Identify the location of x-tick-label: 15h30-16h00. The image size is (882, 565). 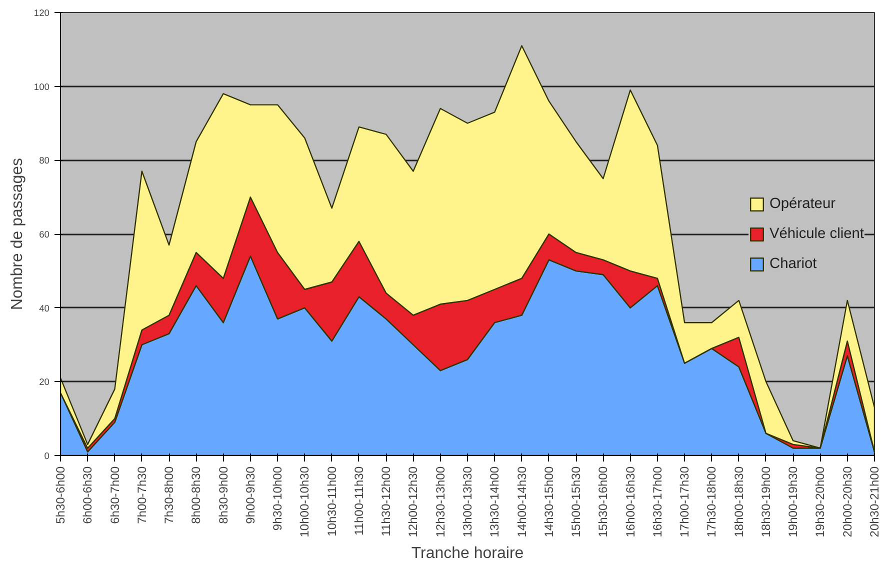
(603, 502).